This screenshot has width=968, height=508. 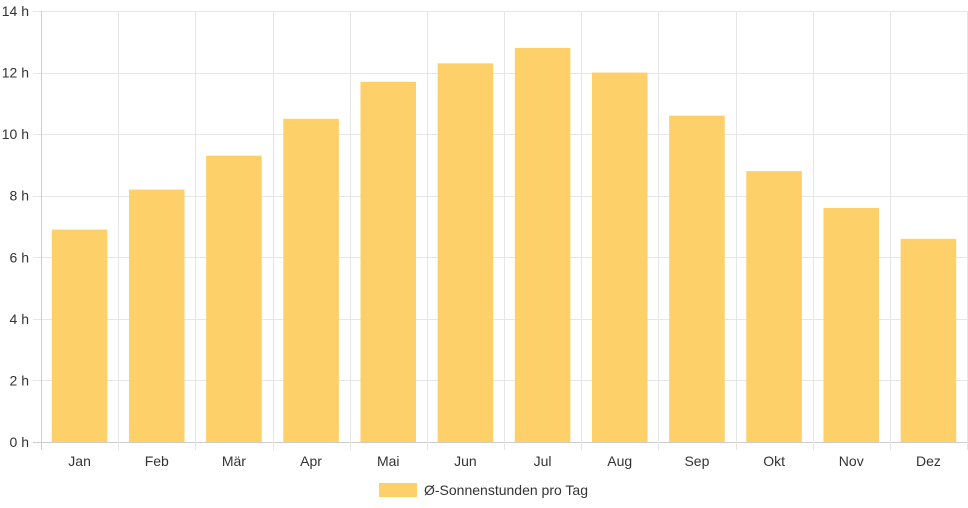 I want to click on y-tick-label: 6 h, so click(x=19, y=257).